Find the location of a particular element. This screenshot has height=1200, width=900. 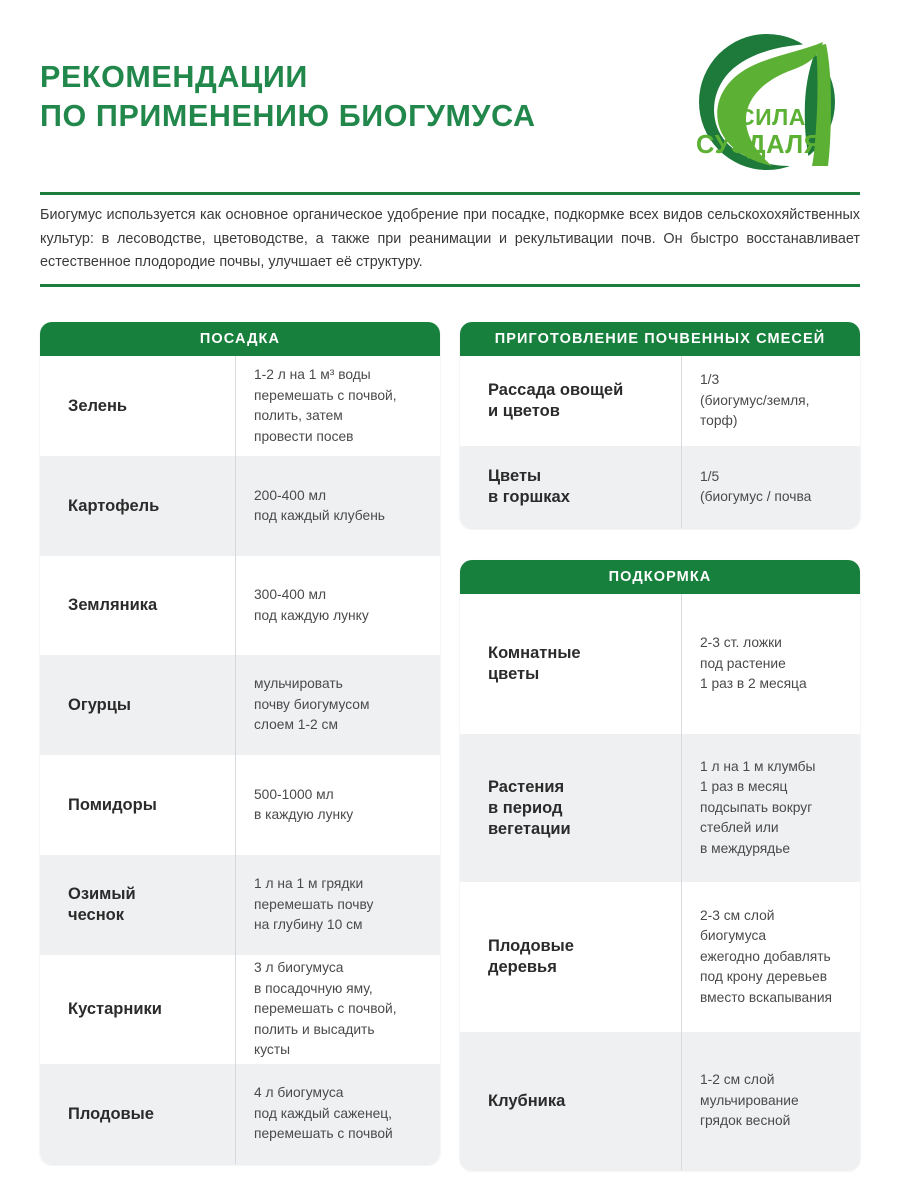

table-cell-dosage: 300-400 мл под каждую лунку is located at coordinates (311, 605).